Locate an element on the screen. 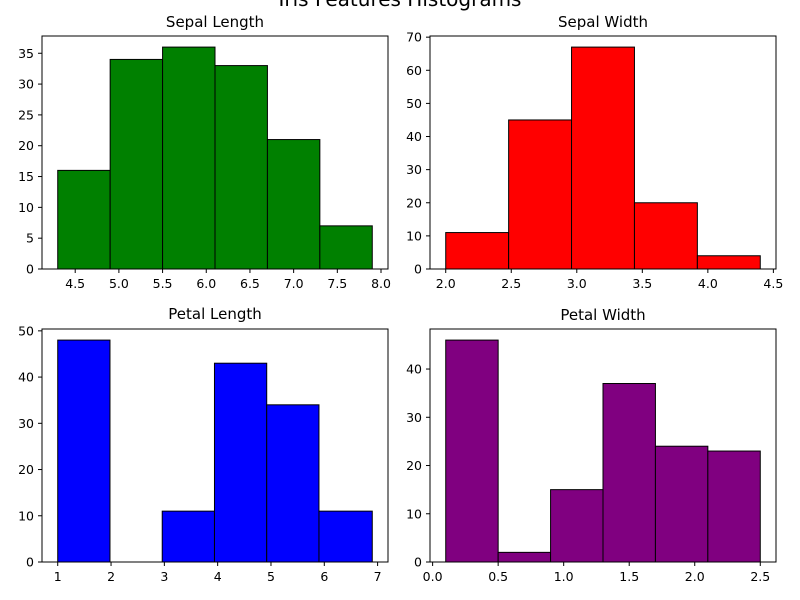 The image size is (800, 600). subplot-title: Sepal Width is located at coordinates (603, 22).